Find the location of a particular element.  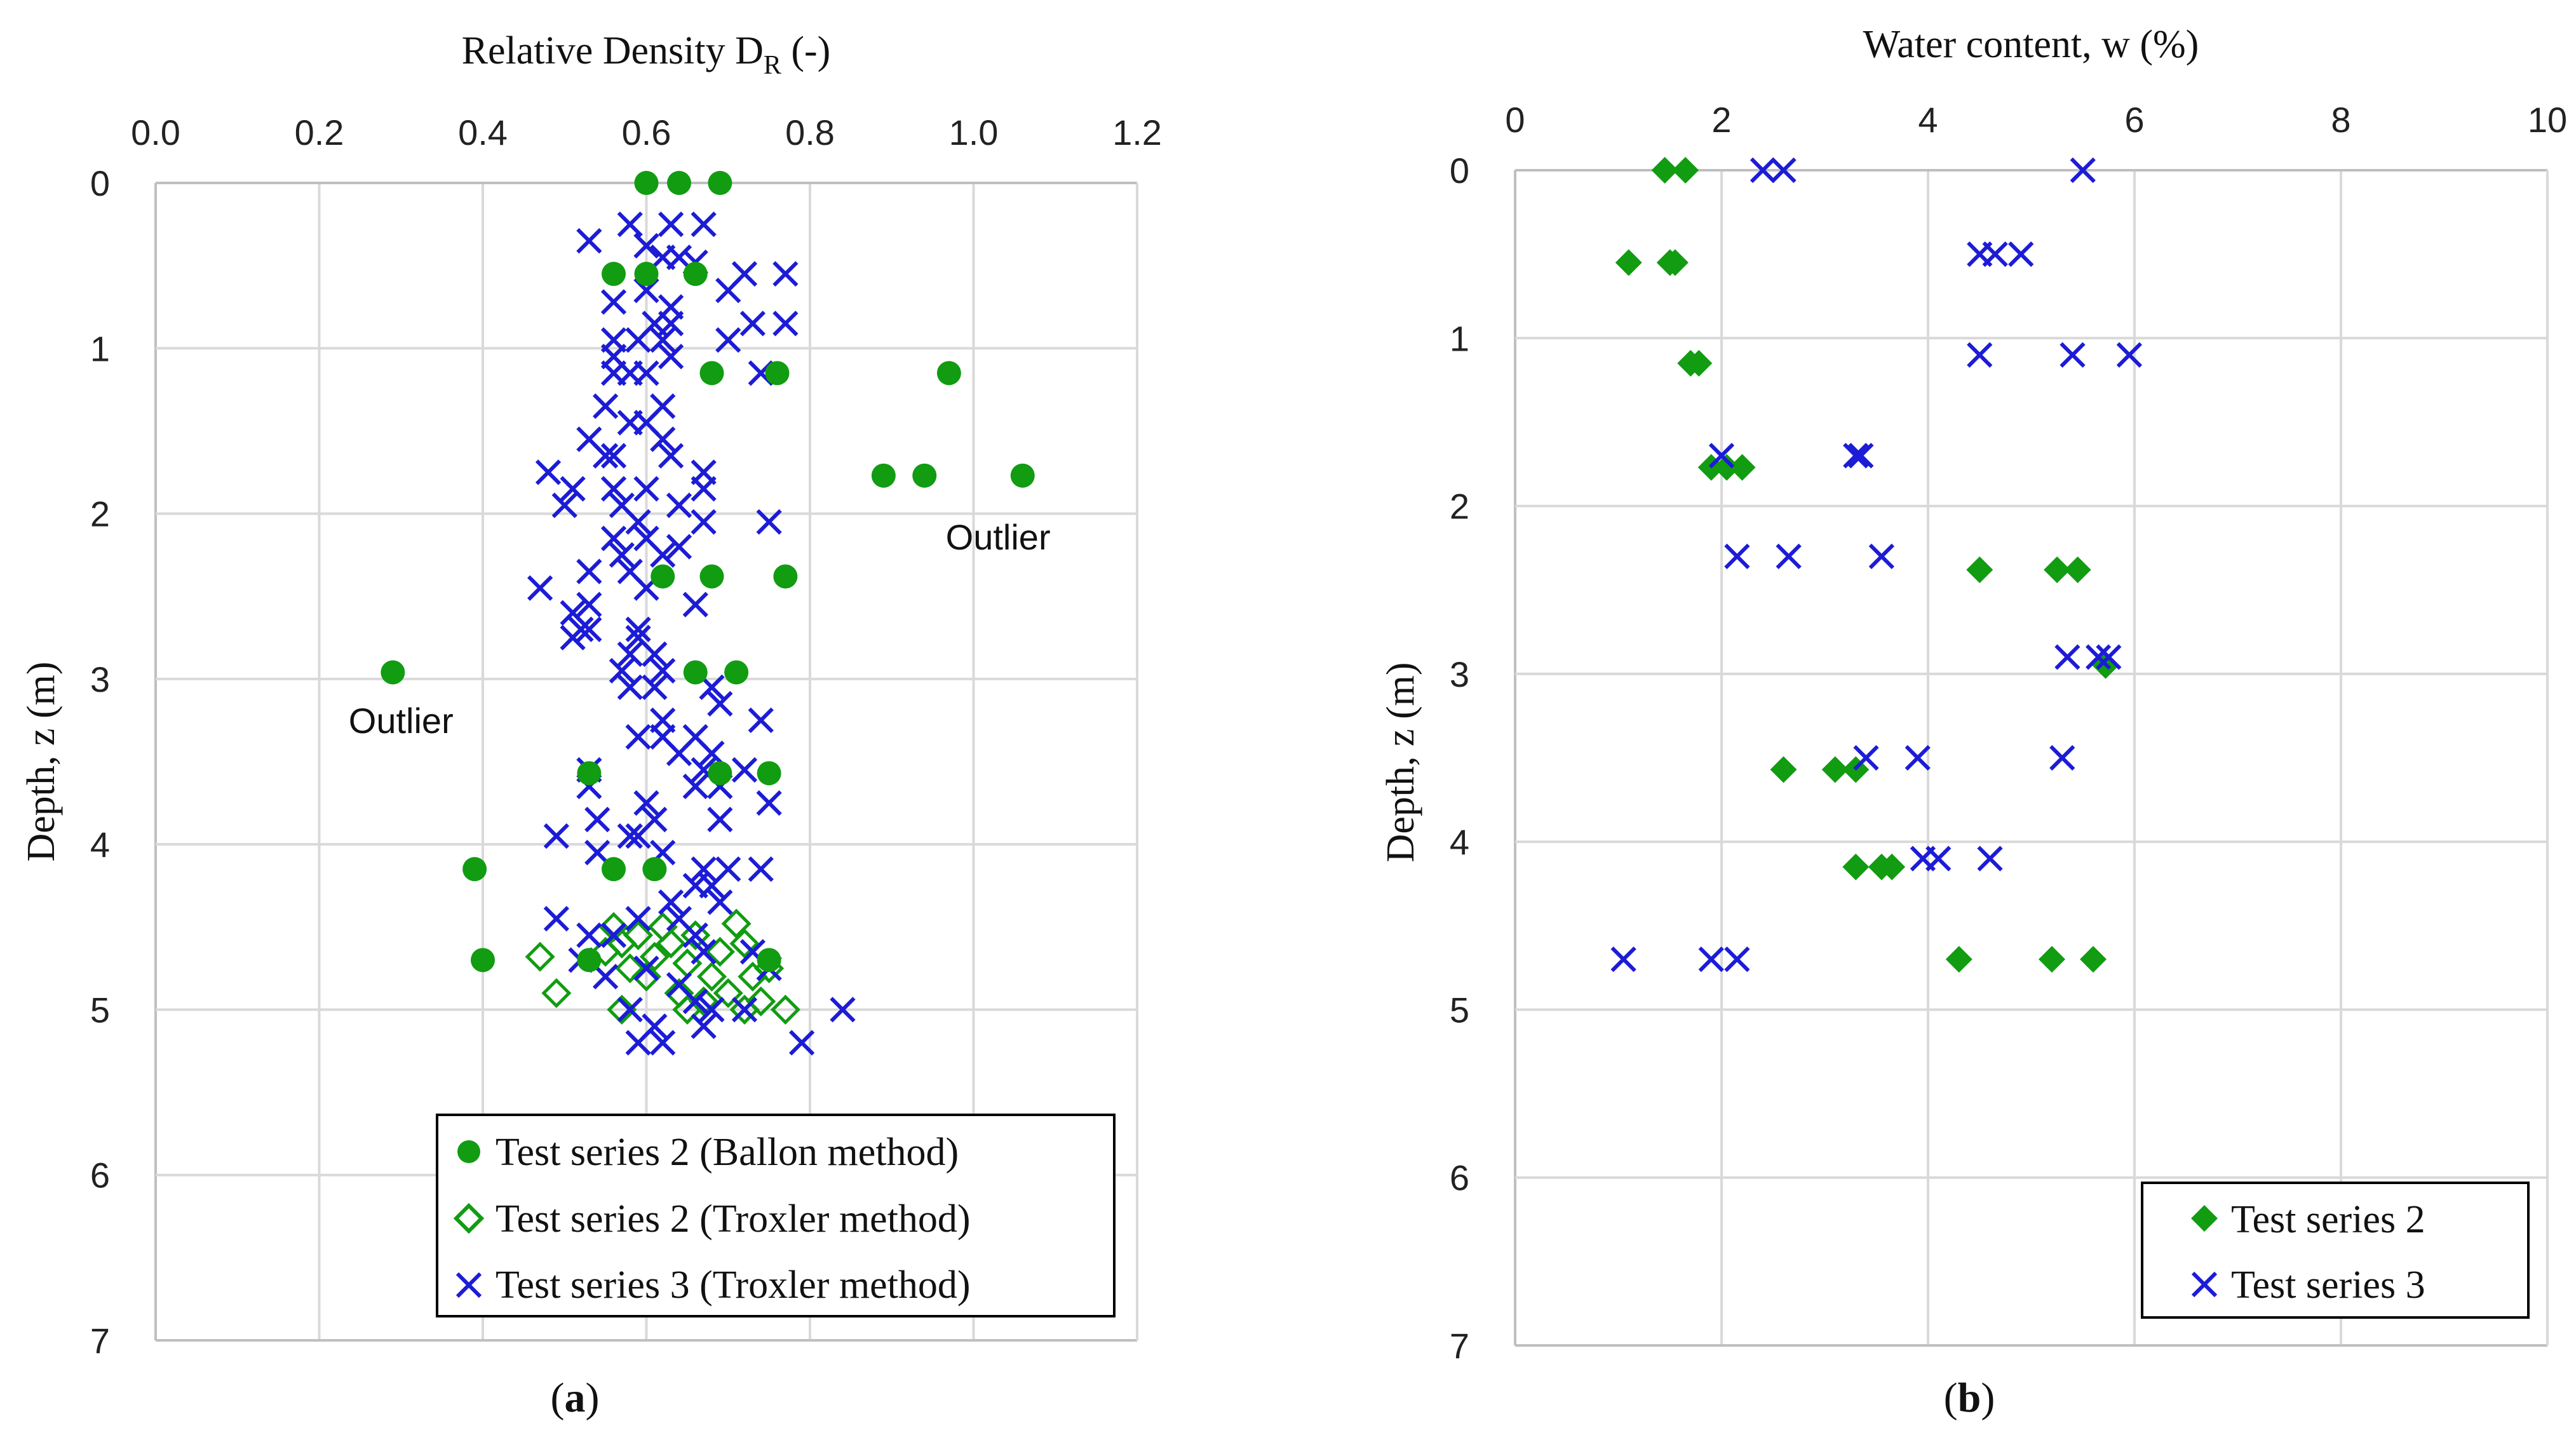

panel-b-label: (b) is located at coordinates (1969, 1398).